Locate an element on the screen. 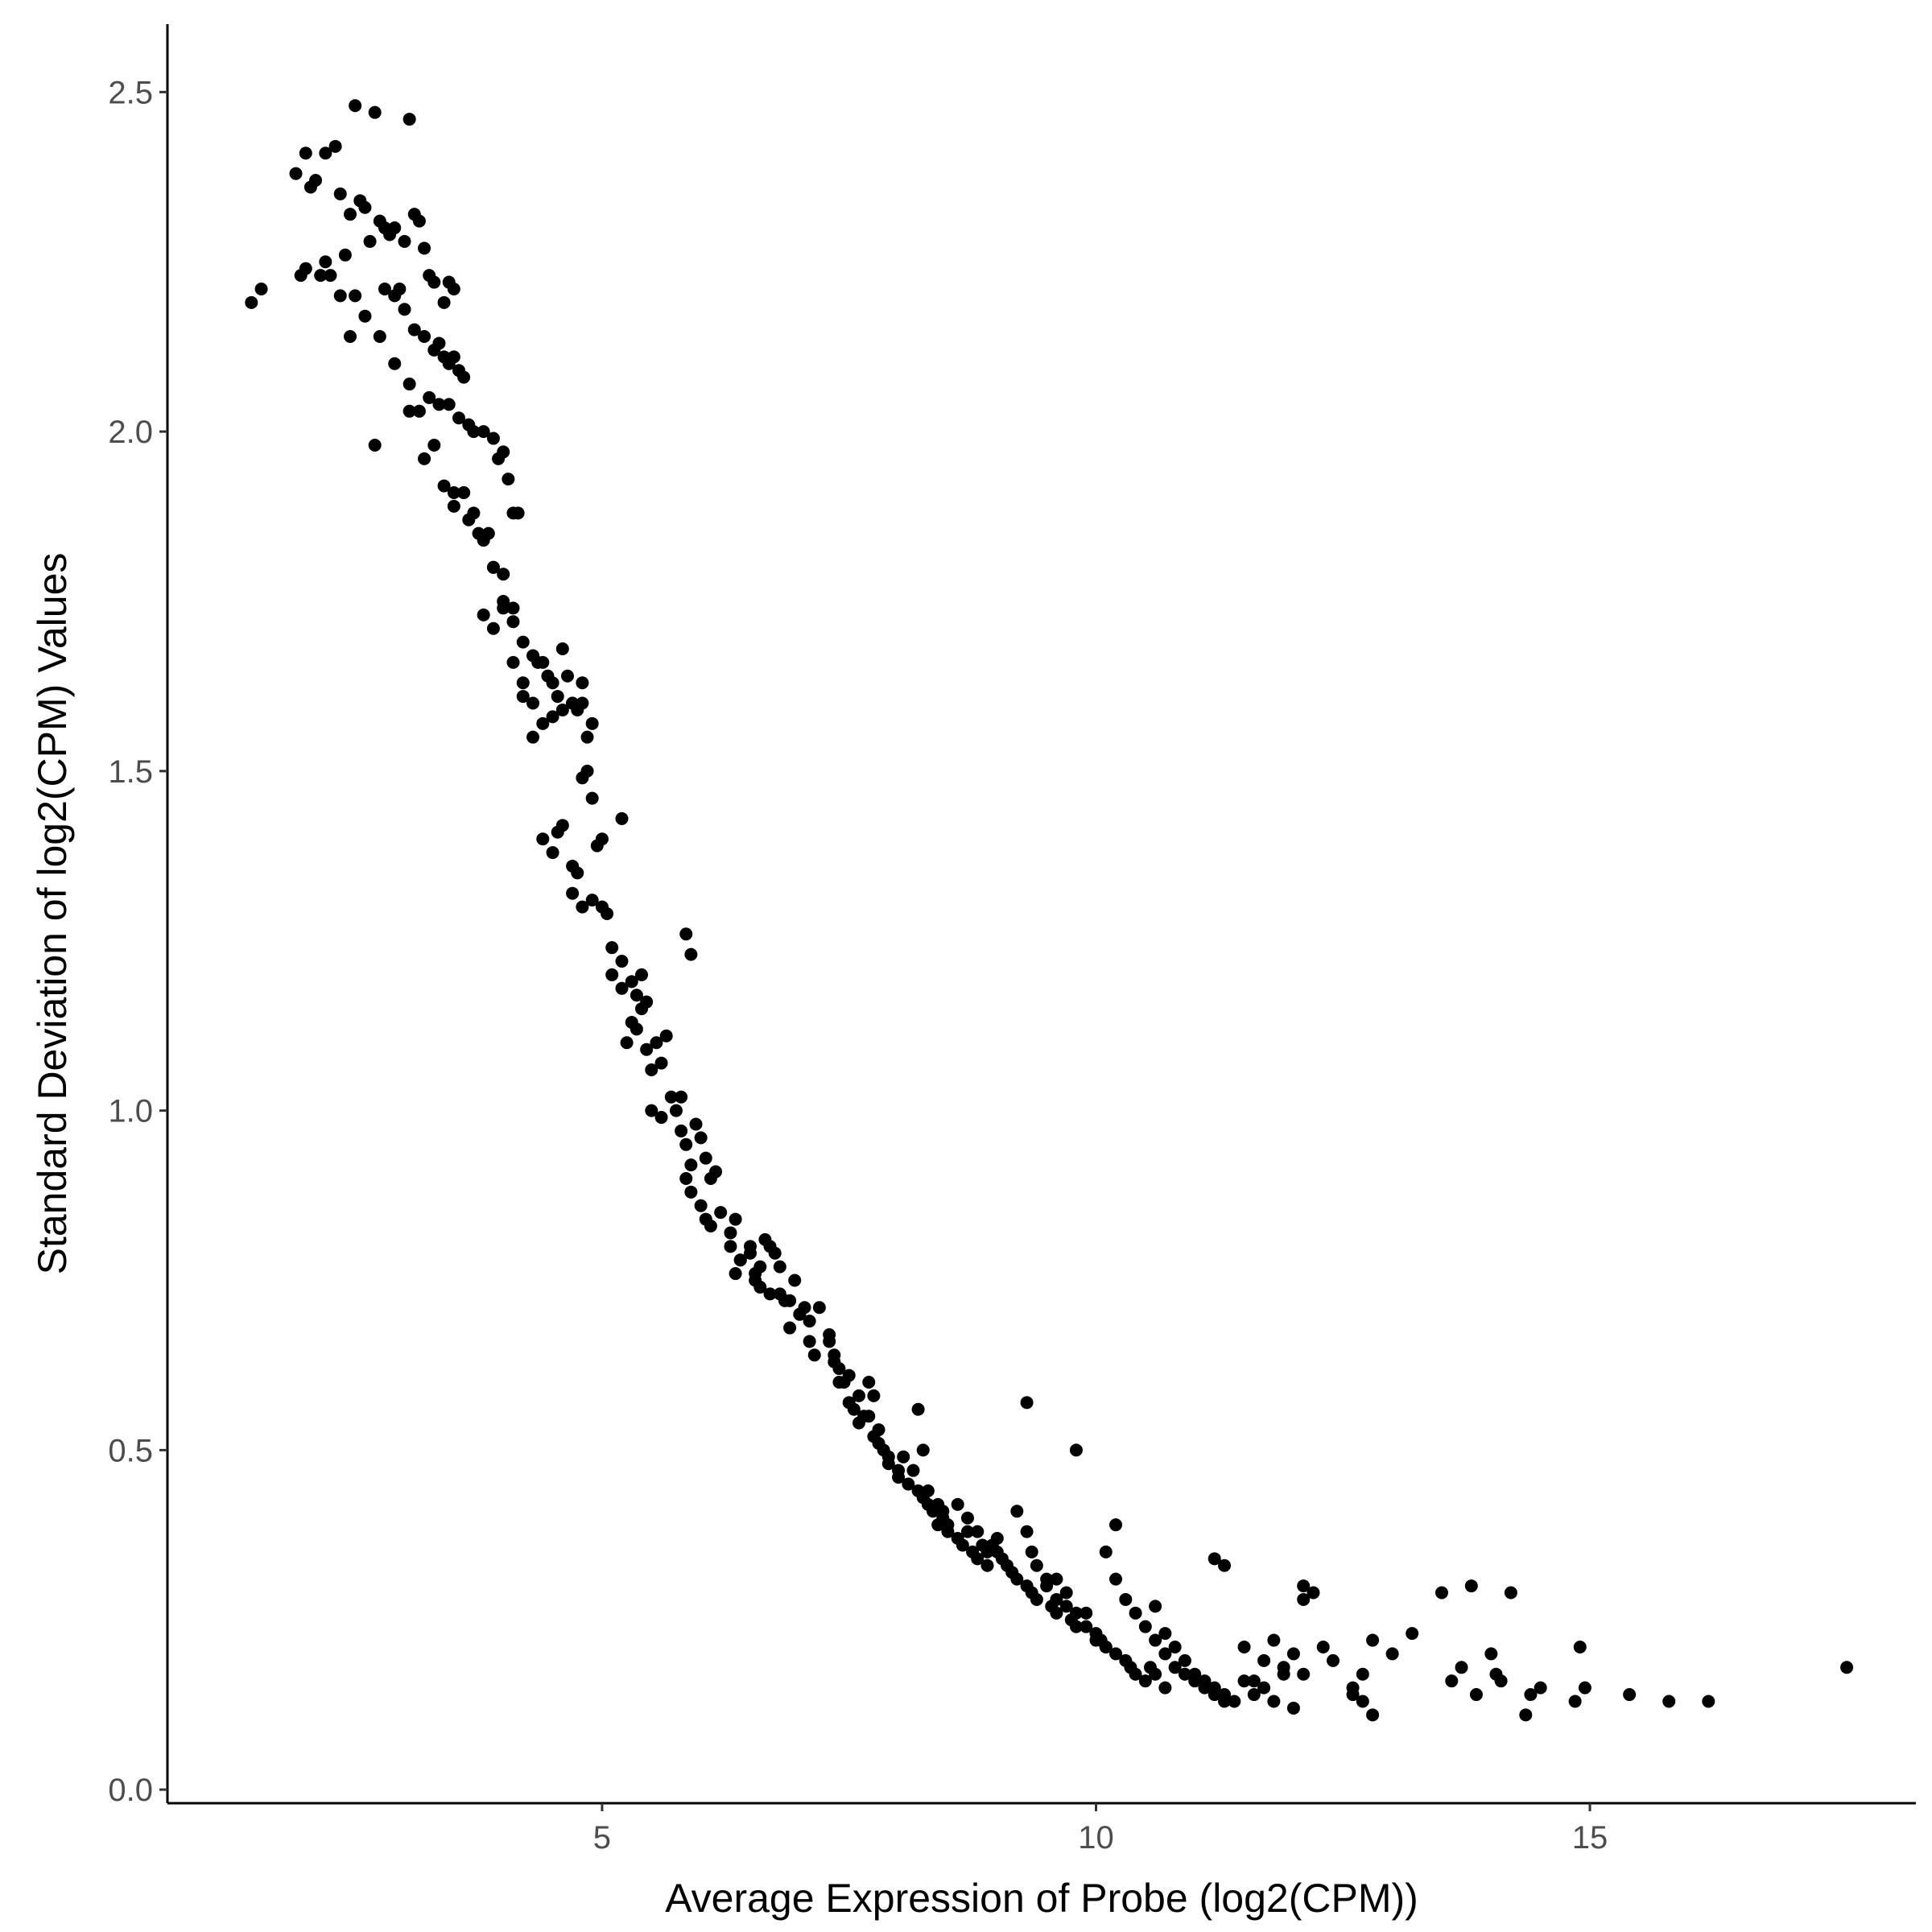 The image size is (1932, 1932). x-axis-ticks: 5 10 15 is located at coordinates (1100, 1829).